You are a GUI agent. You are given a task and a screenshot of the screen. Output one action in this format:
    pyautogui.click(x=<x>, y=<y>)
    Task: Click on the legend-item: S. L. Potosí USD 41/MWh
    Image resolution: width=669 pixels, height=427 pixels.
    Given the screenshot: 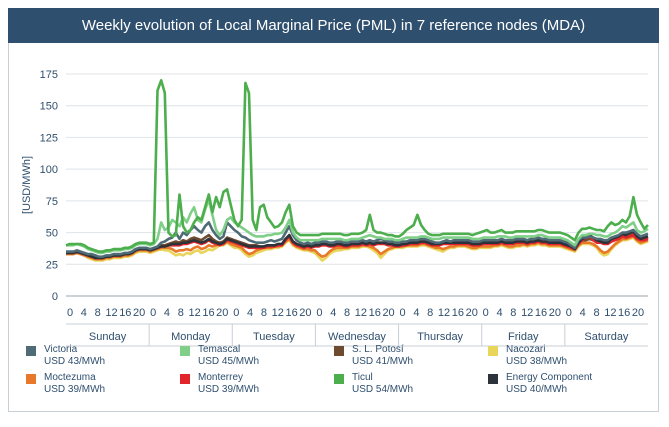 What is the action you would take?
    pyautogui.click(x=409, y=357)
    